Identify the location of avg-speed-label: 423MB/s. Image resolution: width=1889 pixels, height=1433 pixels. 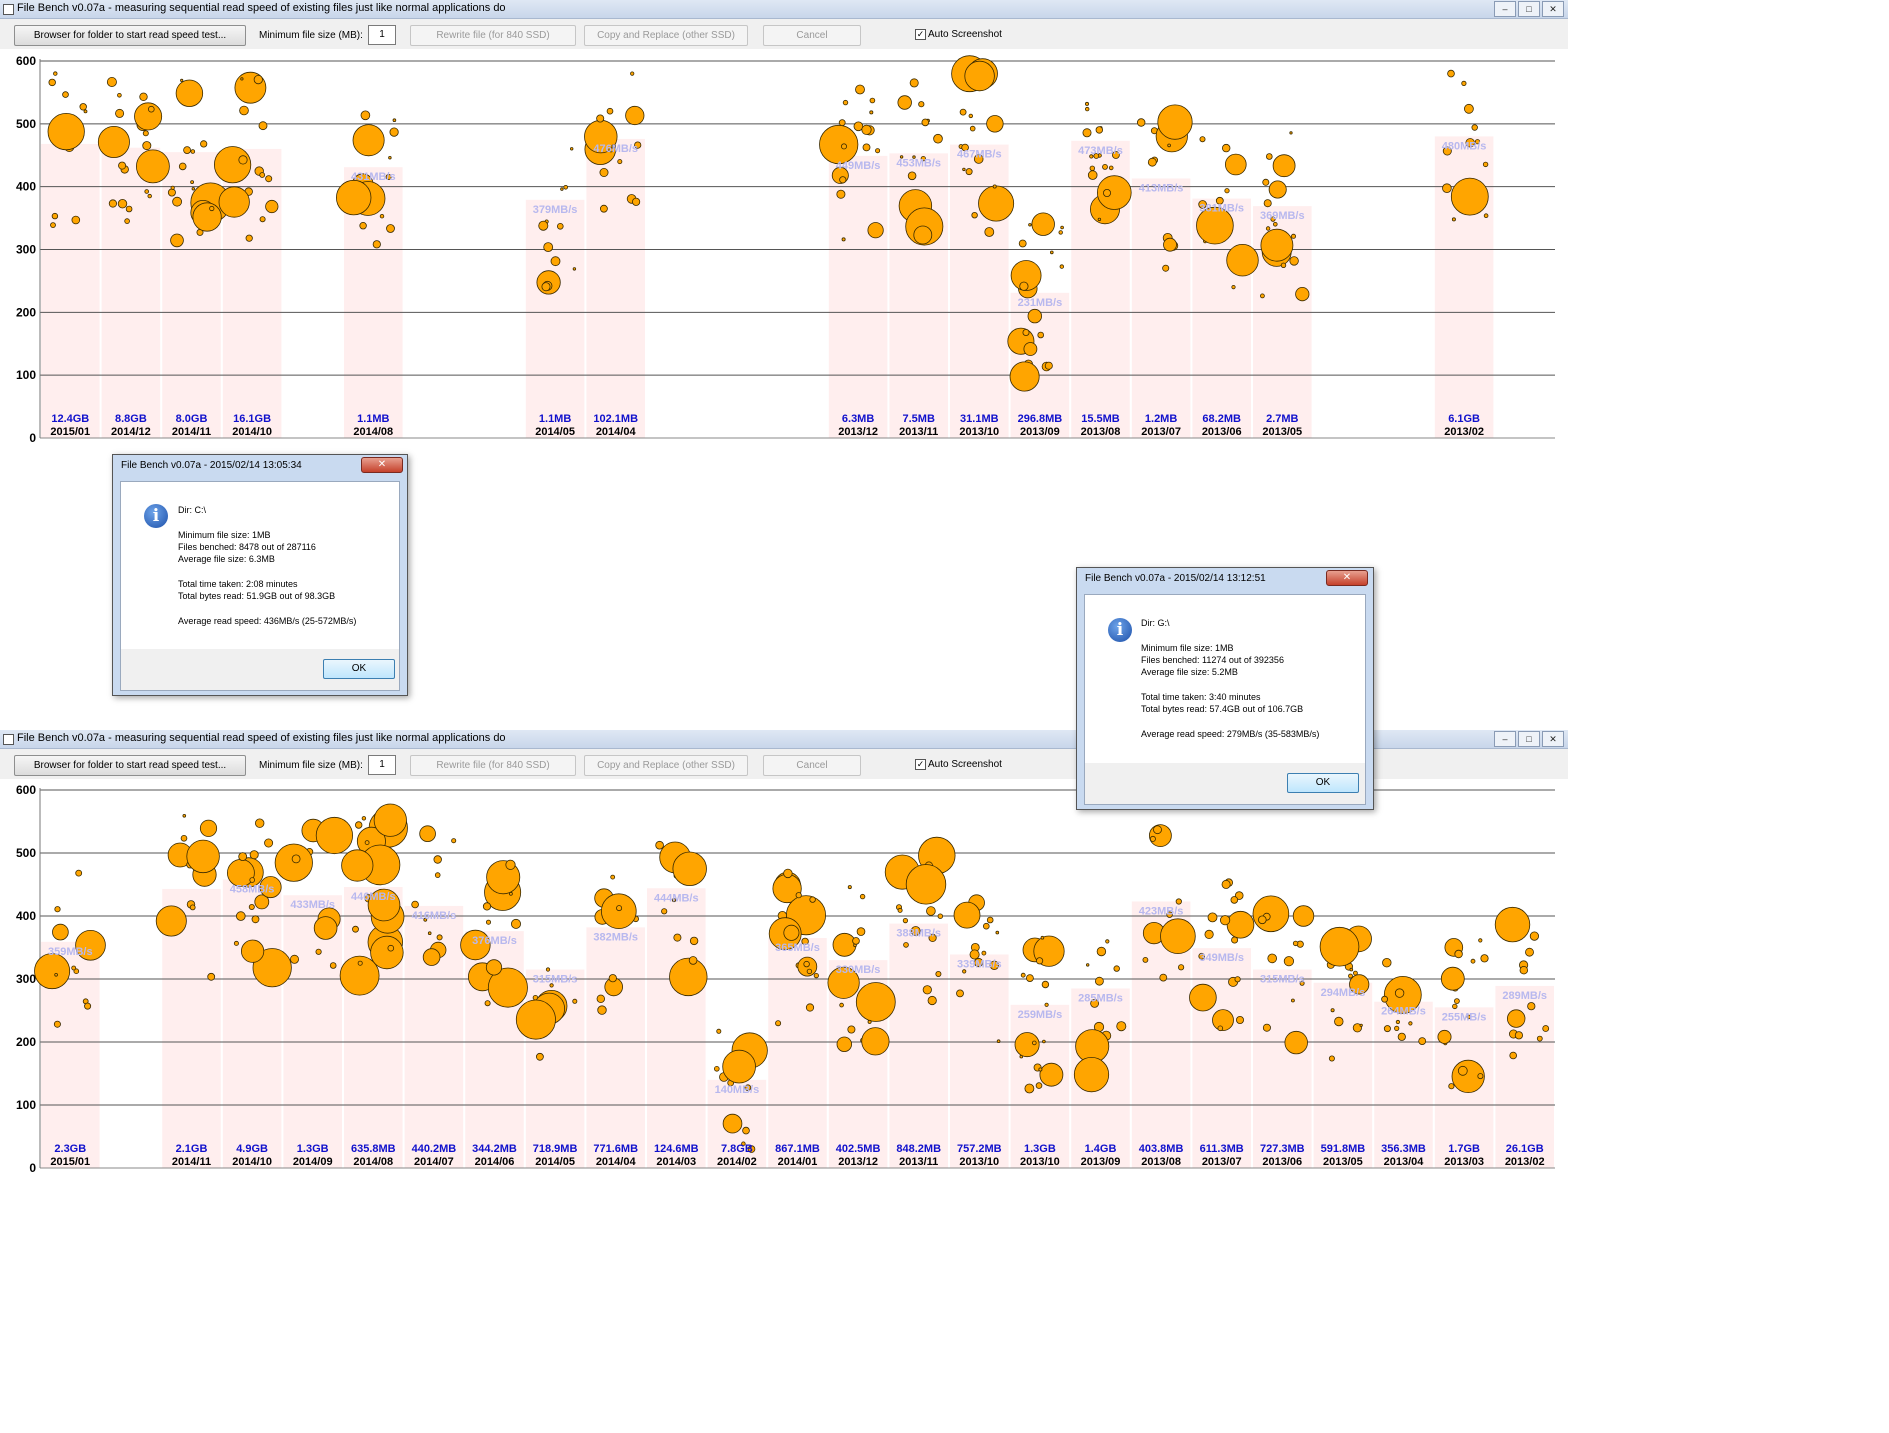
(1161, 912).